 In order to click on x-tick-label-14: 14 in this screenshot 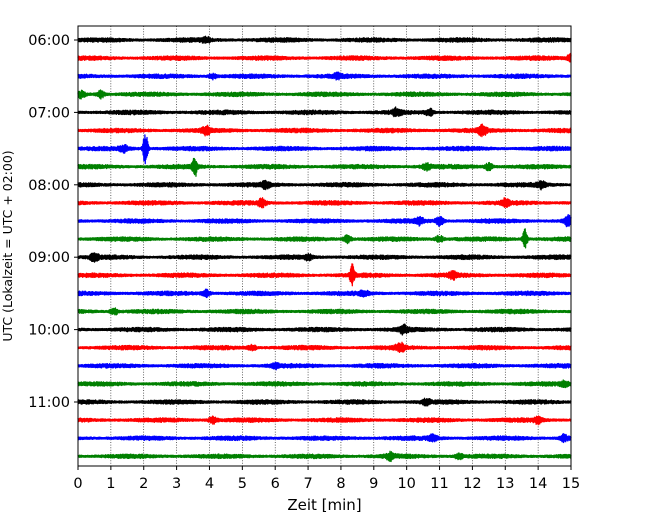, I will do `click(538, 484)`.